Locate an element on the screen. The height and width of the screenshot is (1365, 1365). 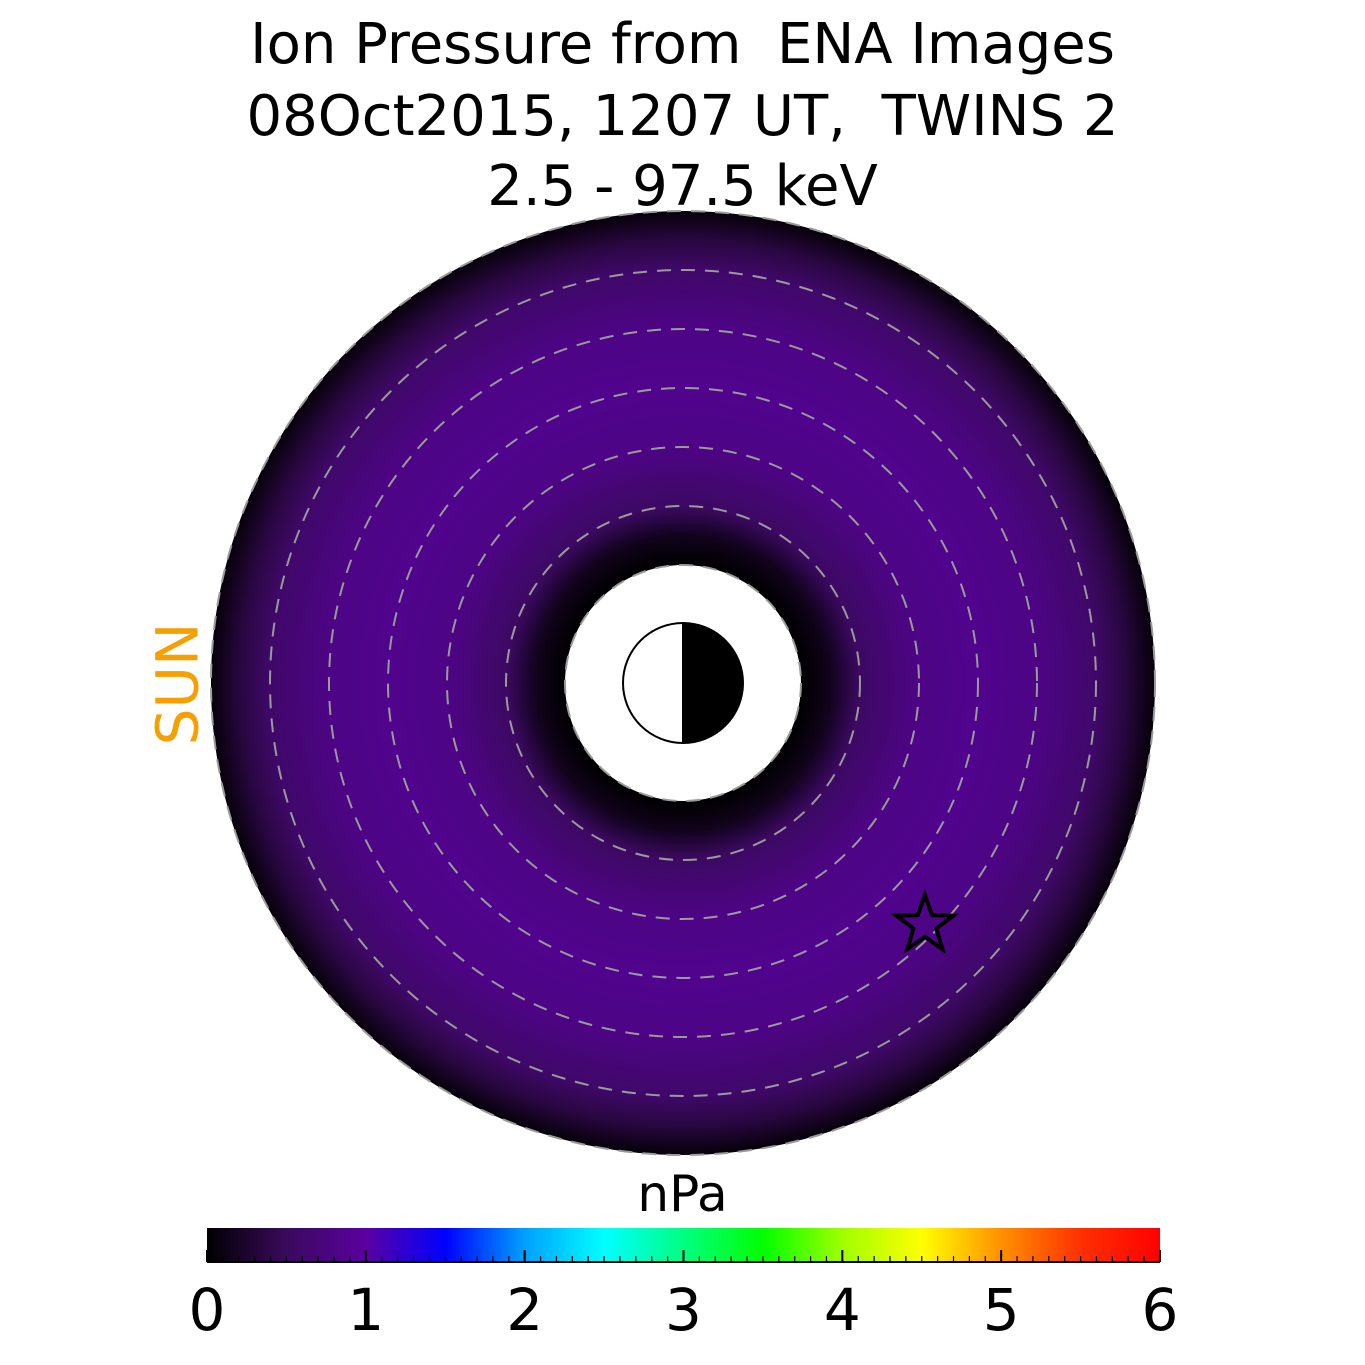
colorbar-unit-label: nPa is located at coordinates (682, 1194).